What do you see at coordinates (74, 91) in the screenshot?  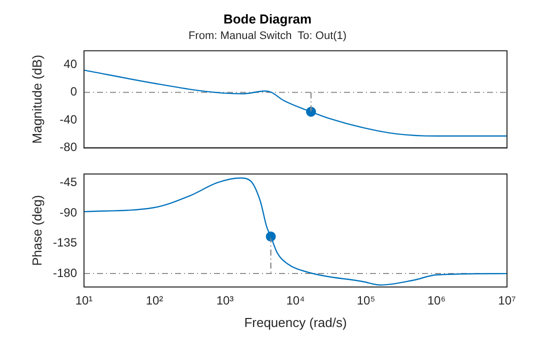 I see `y-tick-label: 0` at bounding box center [74, 91].